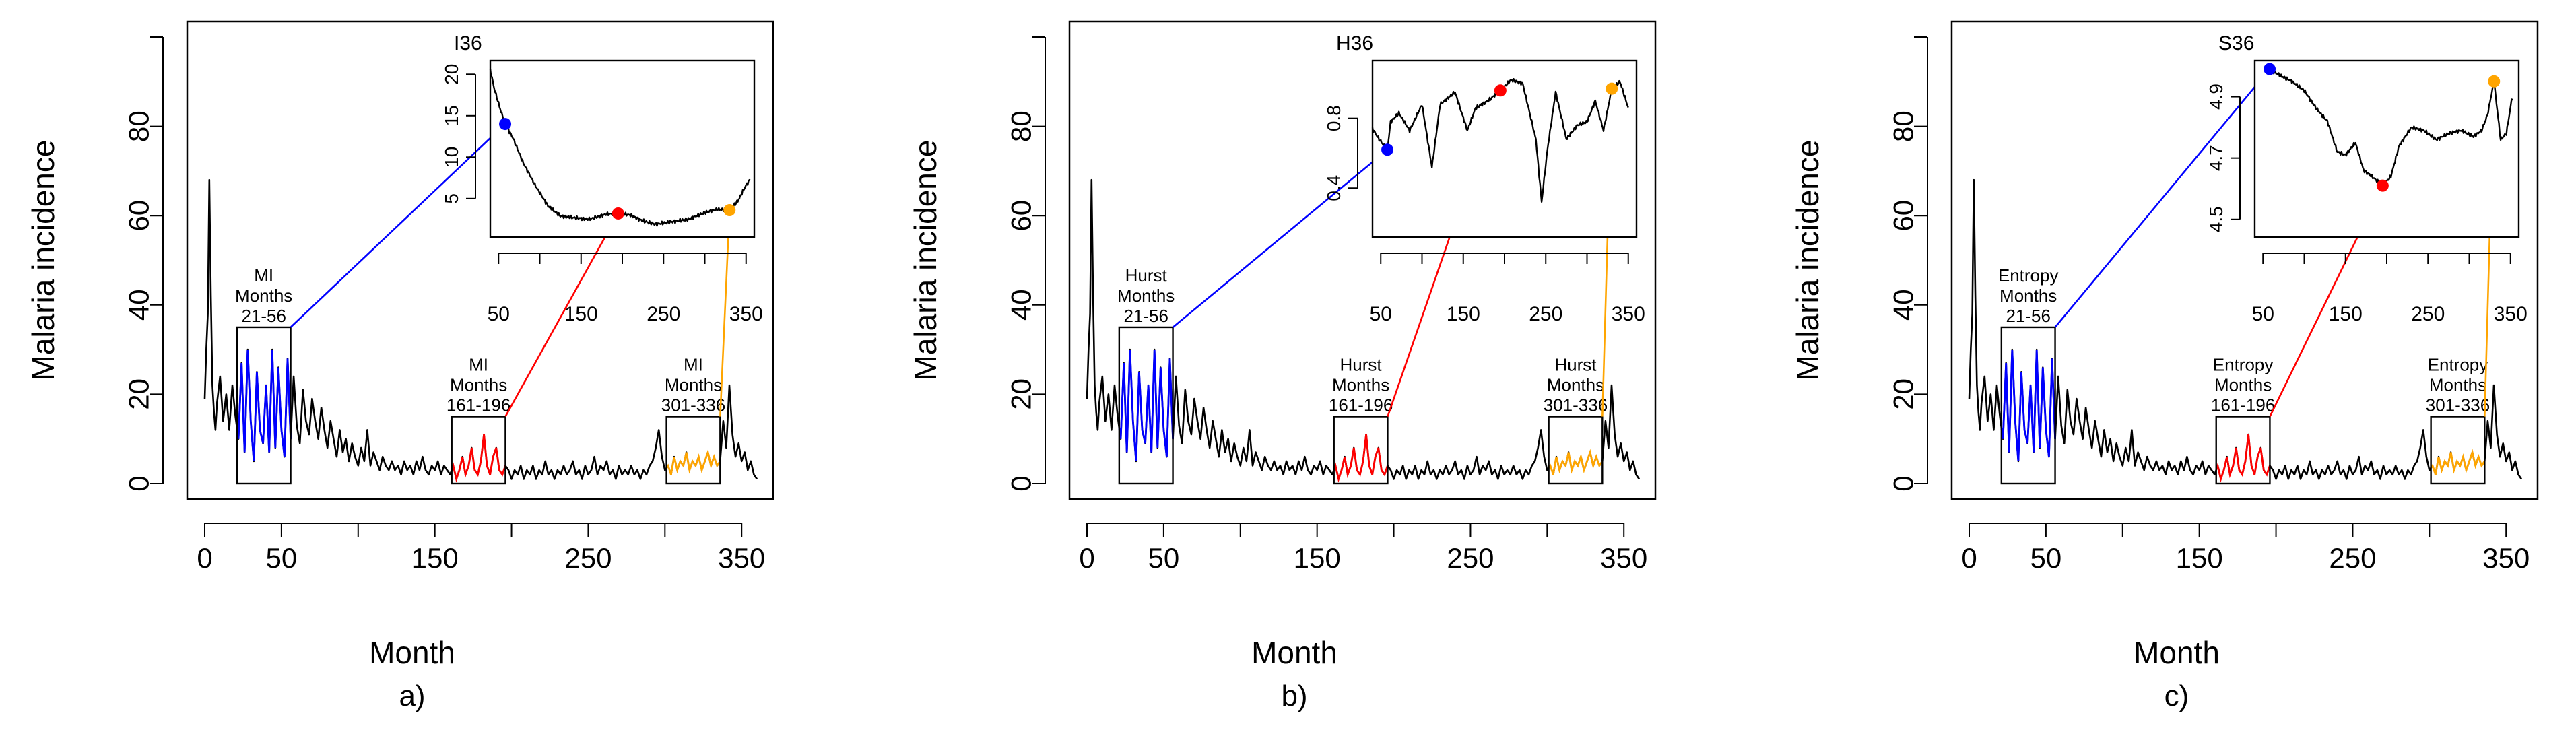 This screenshot has height=730, width=2576. Describe the element at coordinates (1333, 188) in the screenshot. I see `inset-y-tick-label: 0.4` at that location.